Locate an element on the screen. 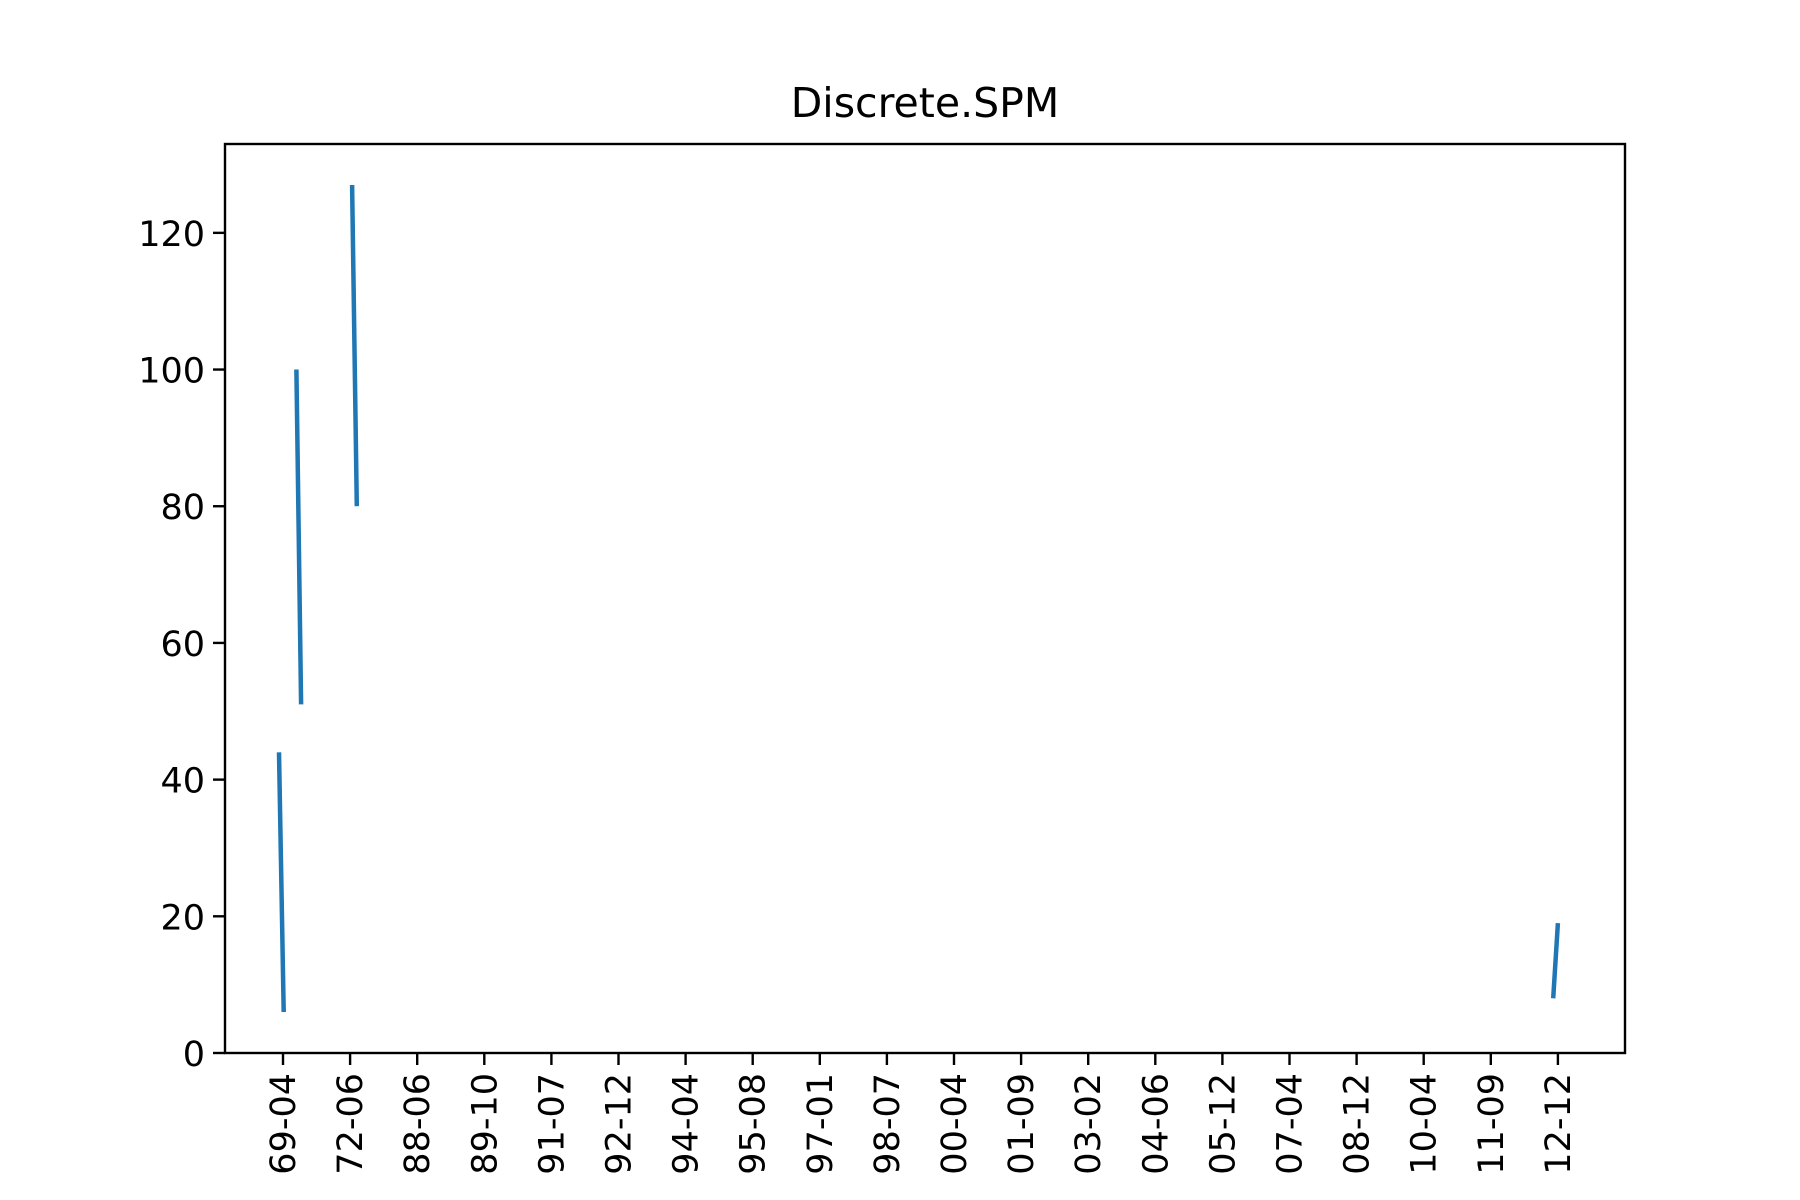 Image resolution: width=1800 pixels, height=1200 pixels. x-tick-label: 72-06 is located at coordinates (351, 1124).